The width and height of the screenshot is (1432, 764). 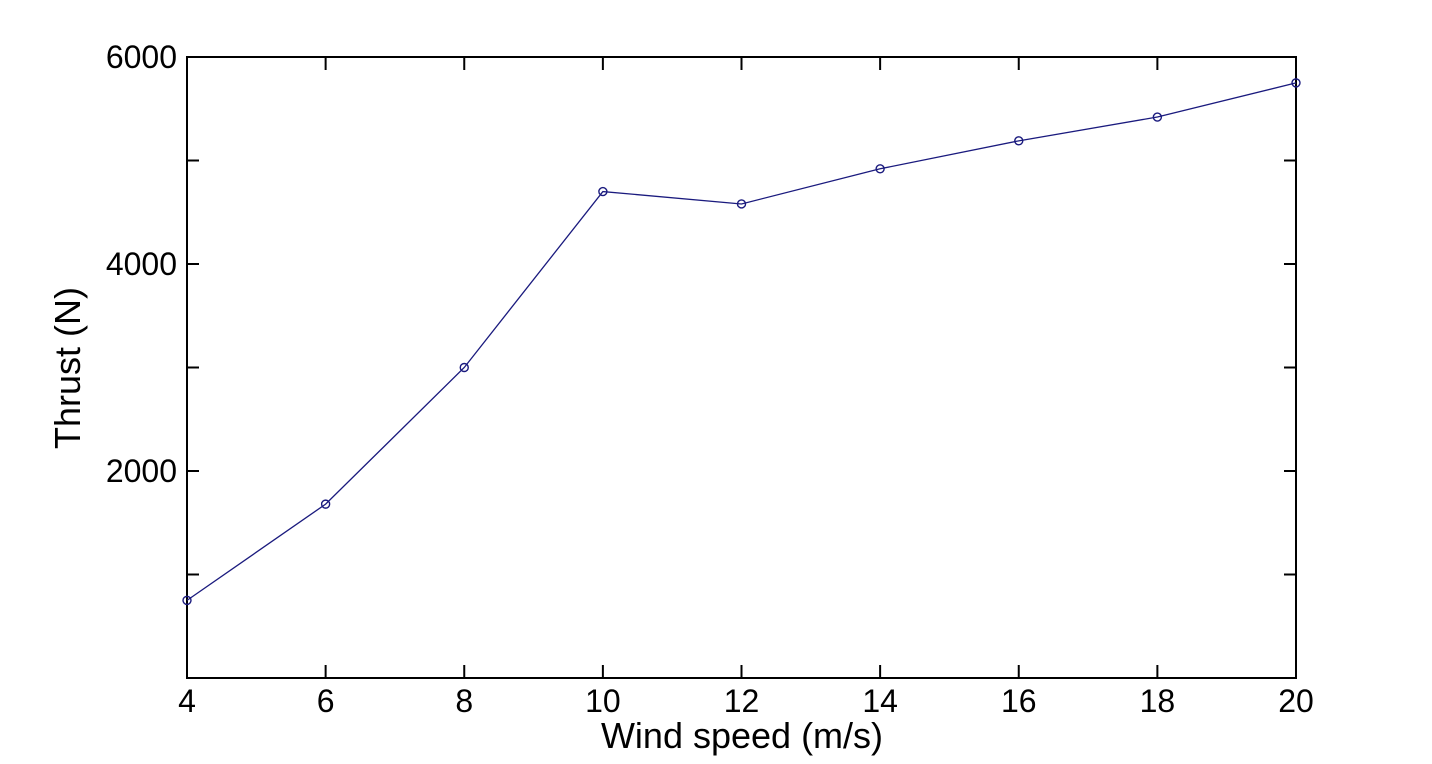 What do you see at coordinates (187, 701) in the screenshot?
I see `x-tick-label: 4` at bounding box center [187, 701].